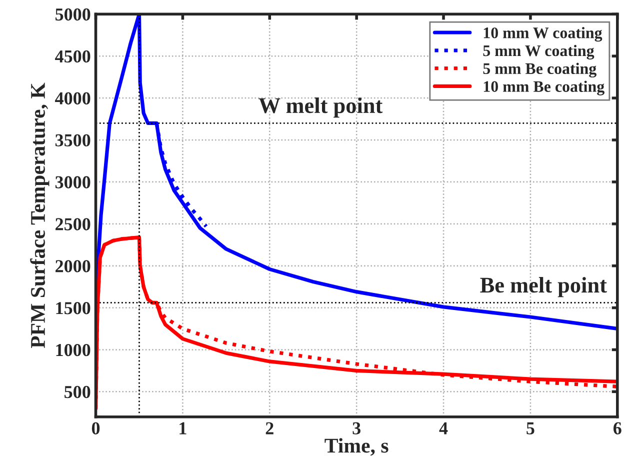 The image size is (630, 471). I want to click on x-tick-label: 5, so click(530, 428).